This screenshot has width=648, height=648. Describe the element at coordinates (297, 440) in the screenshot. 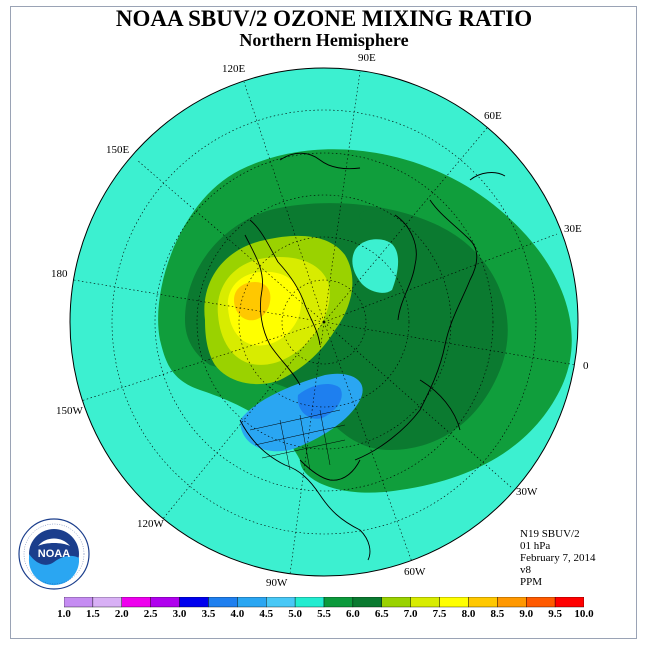

I see `state-borders` at that location.